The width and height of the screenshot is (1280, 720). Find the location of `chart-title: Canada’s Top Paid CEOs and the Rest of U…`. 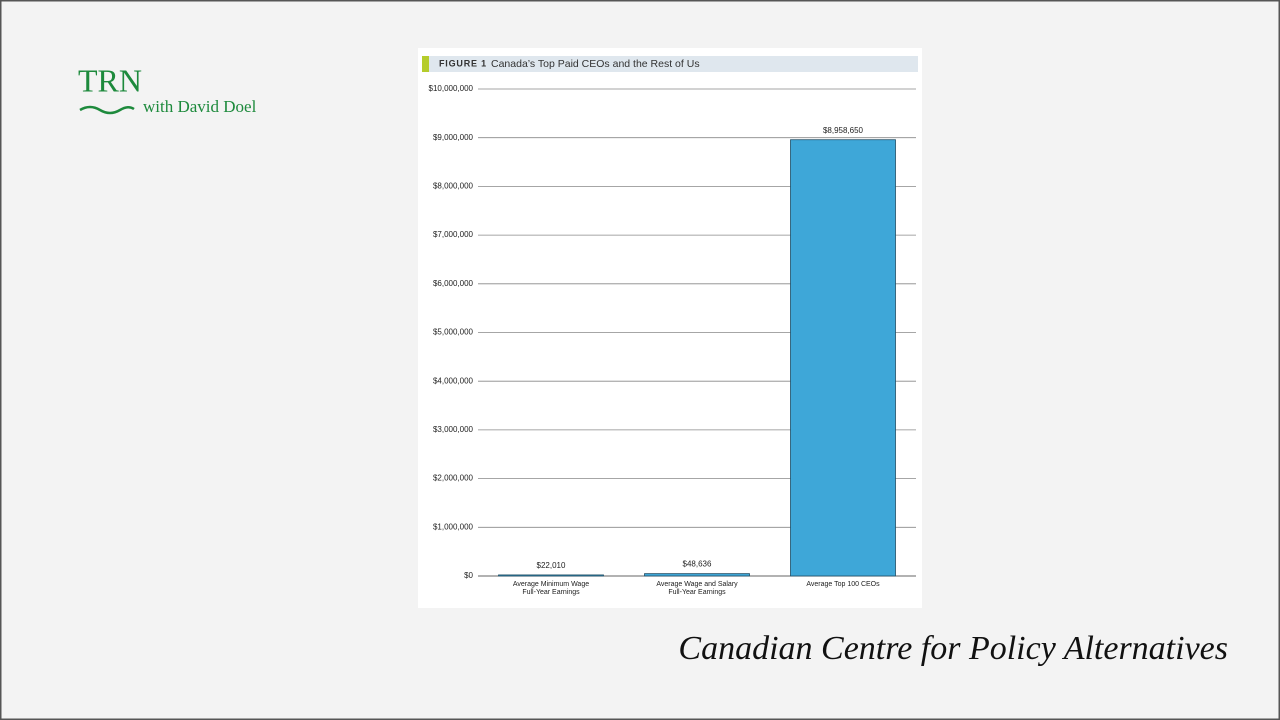

chart-title: Canada’s Top Paid CEOs and the Rest of U… is located at coordinates (595, 64).